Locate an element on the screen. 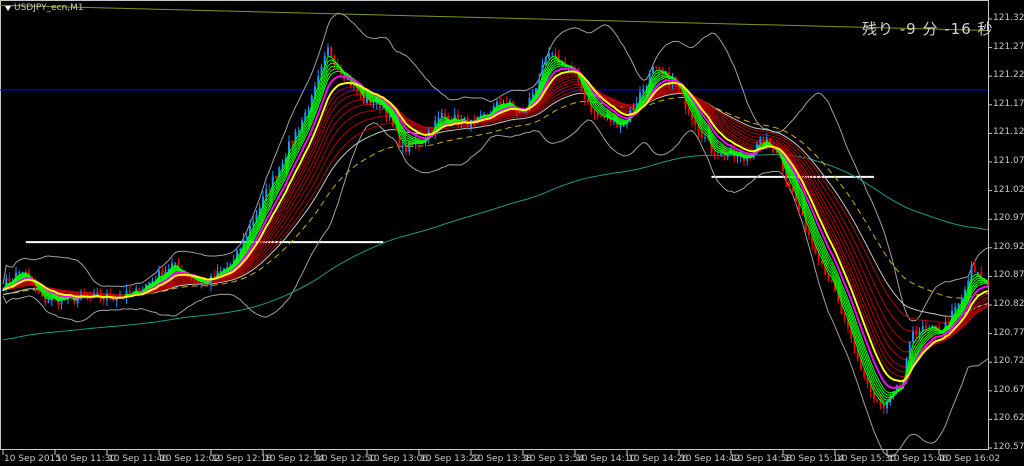  y-tick-label: 121.272 is located at coordinates (1008, 46).